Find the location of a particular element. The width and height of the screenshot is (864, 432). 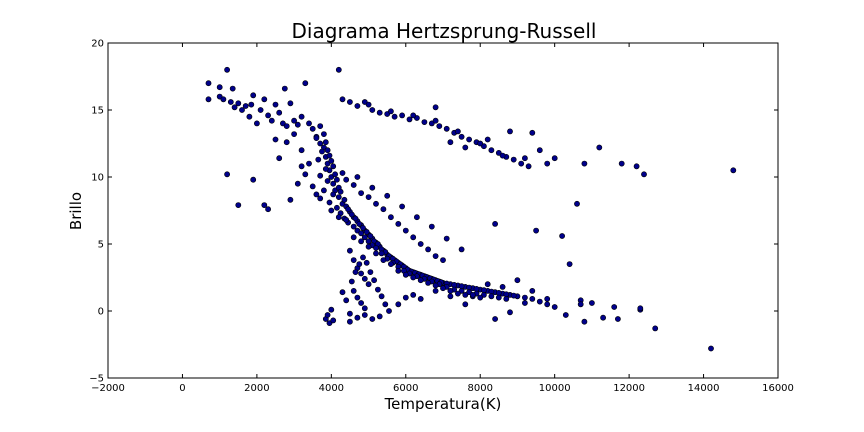

x-tick-label: 4000 is located at coordinates (331, 388).